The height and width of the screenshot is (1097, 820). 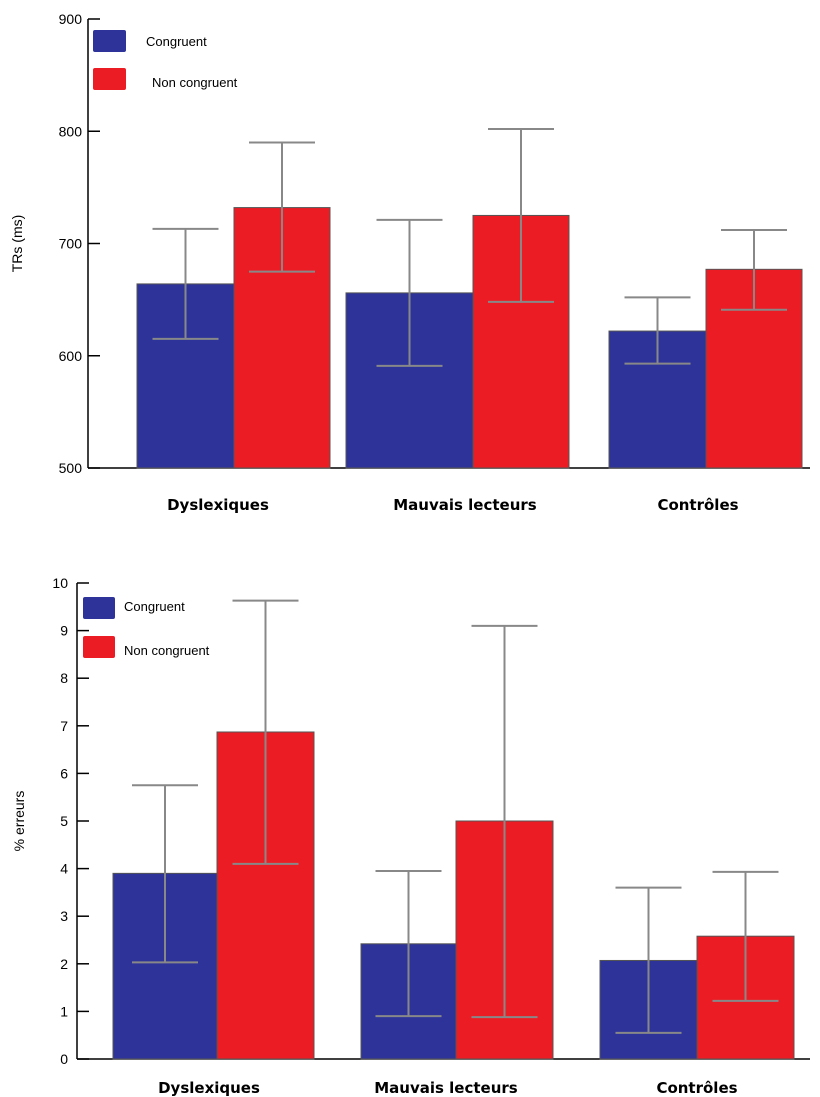 What do you see at coordinates (71, 244) in the screenshot?
I see `y-tick-label: 700` at bounding box center [71, 244].